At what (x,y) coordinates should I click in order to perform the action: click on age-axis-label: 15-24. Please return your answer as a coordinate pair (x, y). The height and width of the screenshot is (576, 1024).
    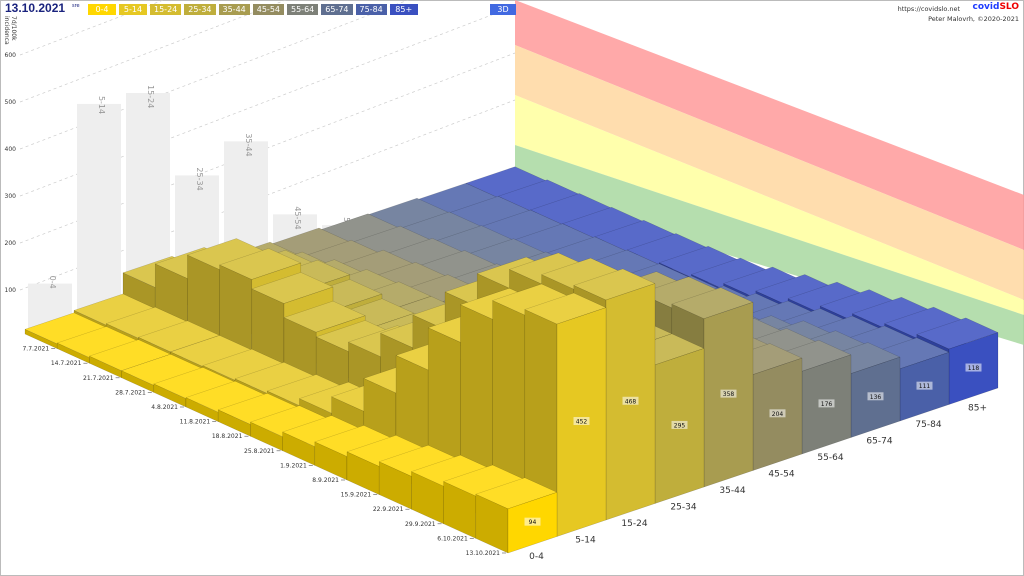
    Looking at the image, I should click on (634, 524).